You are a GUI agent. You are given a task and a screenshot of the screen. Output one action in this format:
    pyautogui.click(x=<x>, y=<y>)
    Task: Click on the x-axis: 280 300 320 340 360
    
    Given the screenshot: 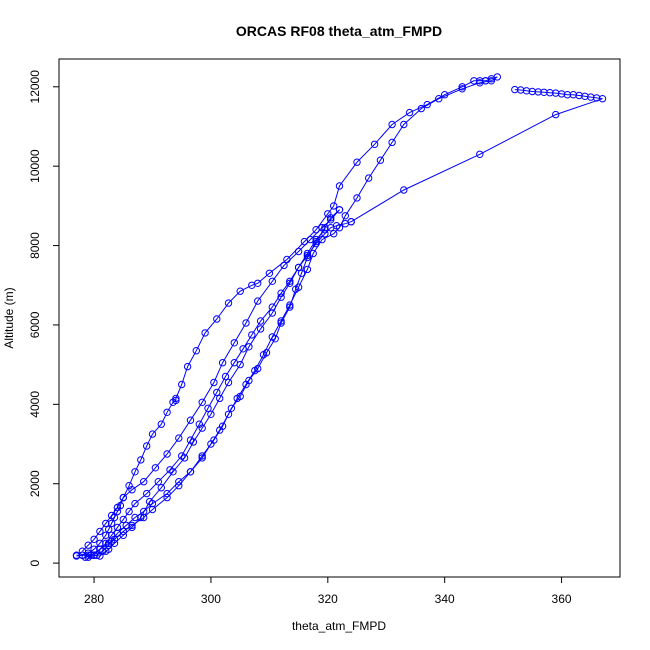 What is the action you would take?
    pyautogui.click(x=328, y=591)
    